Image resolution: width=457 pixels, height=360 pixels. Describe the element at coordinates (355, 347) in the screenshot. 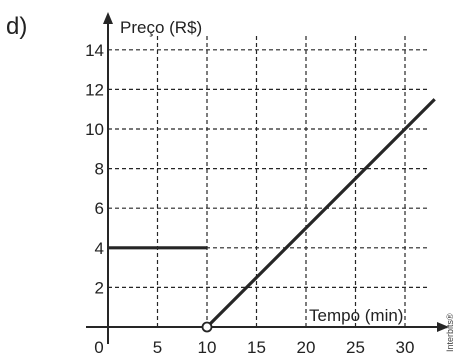

I see `x-tick-label-25: 25` at that location.